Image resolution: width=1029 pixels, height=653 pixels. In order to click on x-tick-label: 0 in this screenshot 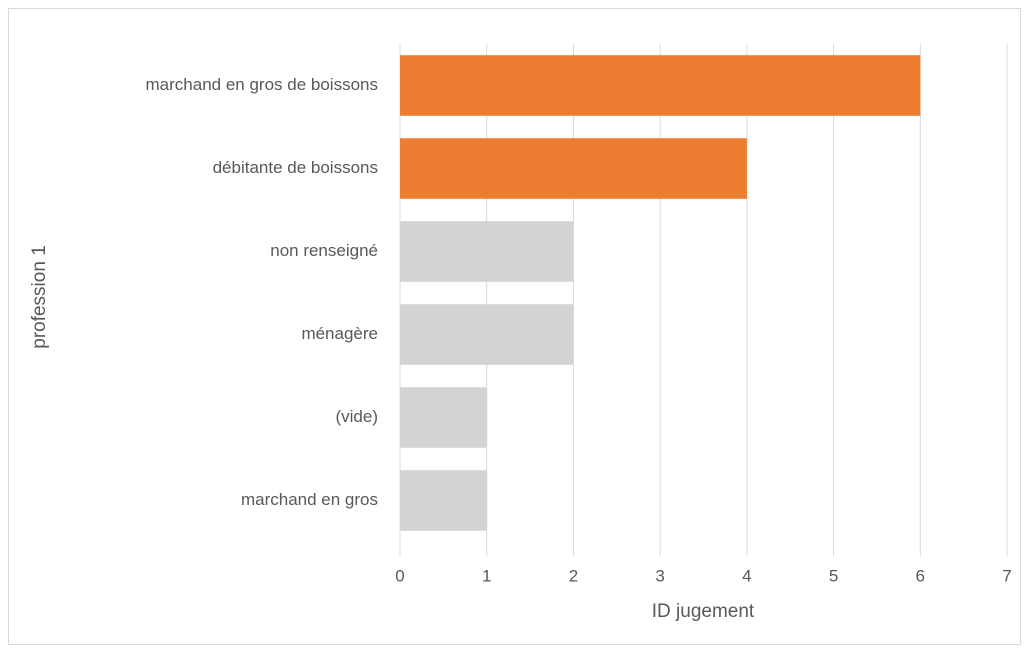, I will do `click(399, 575)`.